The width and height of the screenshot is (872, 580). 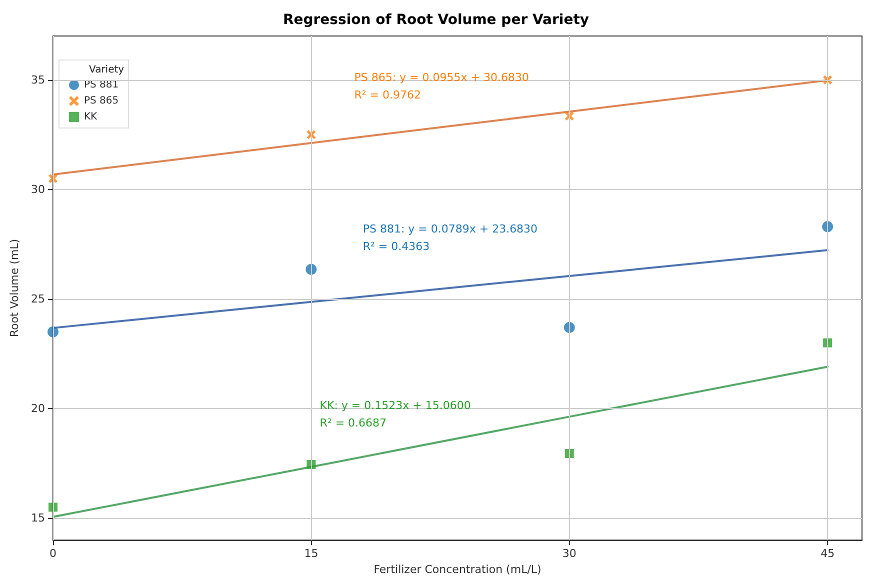 What do you see at coordinates (450, 229) in the screenshot?
I see `annotation: PS 881: y = 0.0789x + 23.6830` at bounding box center [450, 229].